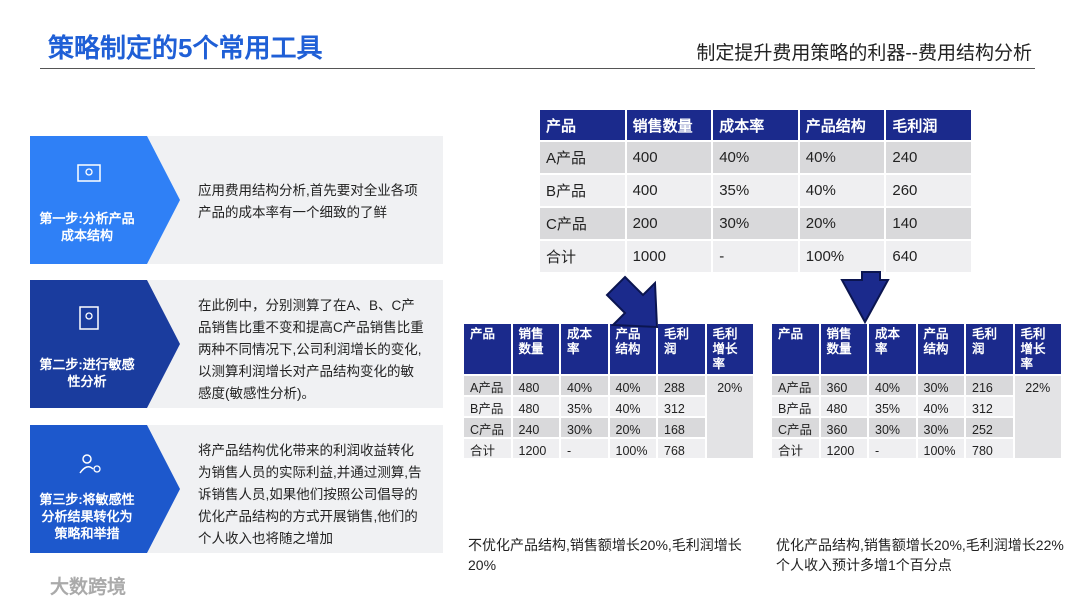 Image resolution: width=1080 pixels, height=608 pixels. I want to click on cell: 780, so click(989, 448).